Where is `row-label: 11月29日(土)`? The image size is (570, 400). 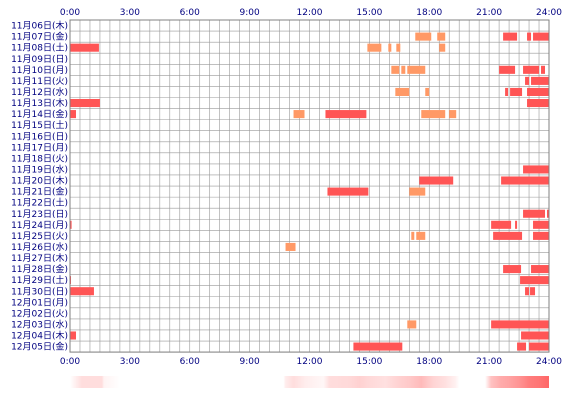
row-label: 11月29日(土) is located at coordinates (39, 280).